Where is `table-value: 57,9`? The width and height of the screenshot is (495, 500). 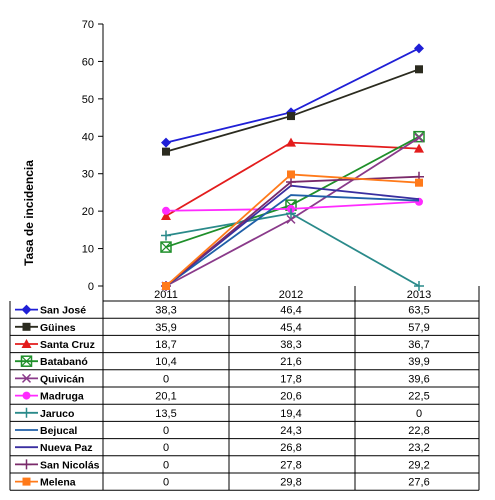 table-value: 57,9 is located at coordinates (418, 328).